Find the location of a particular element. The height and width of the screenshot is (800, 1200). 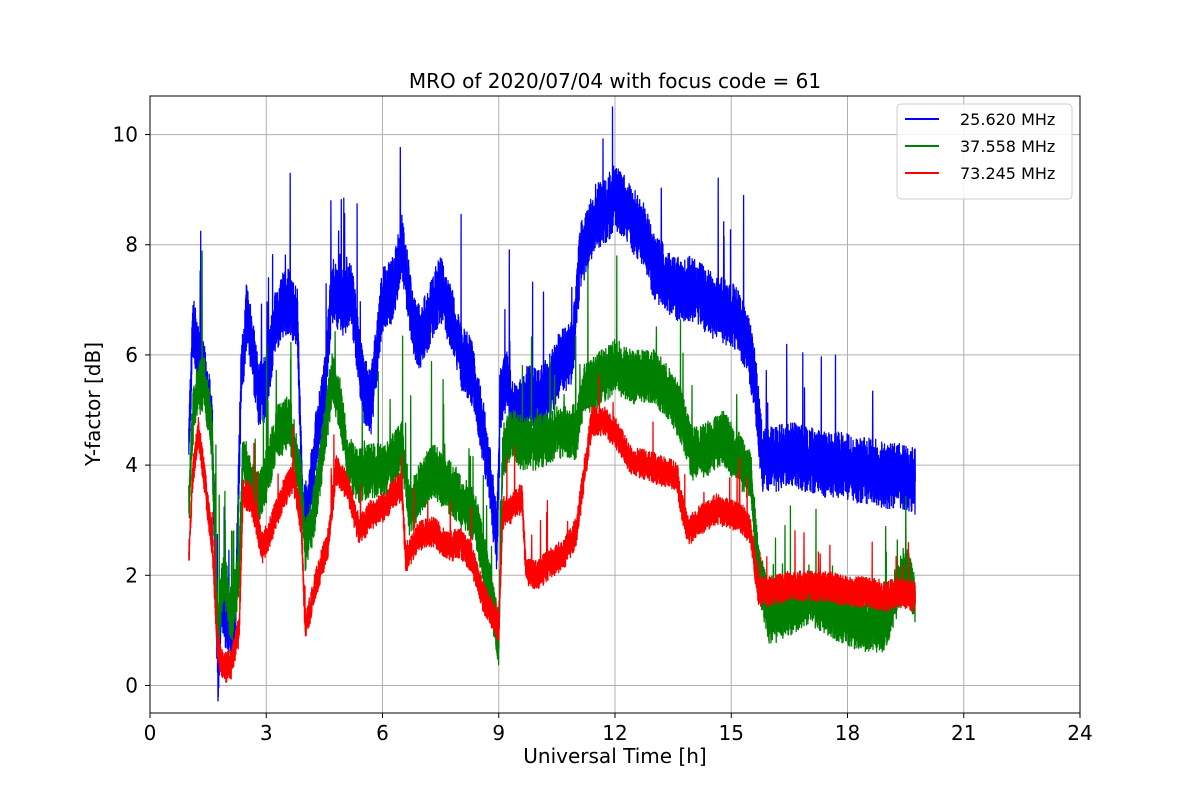

legend-label-3: 73.245 MHz is located at coordinates (1007, 173).